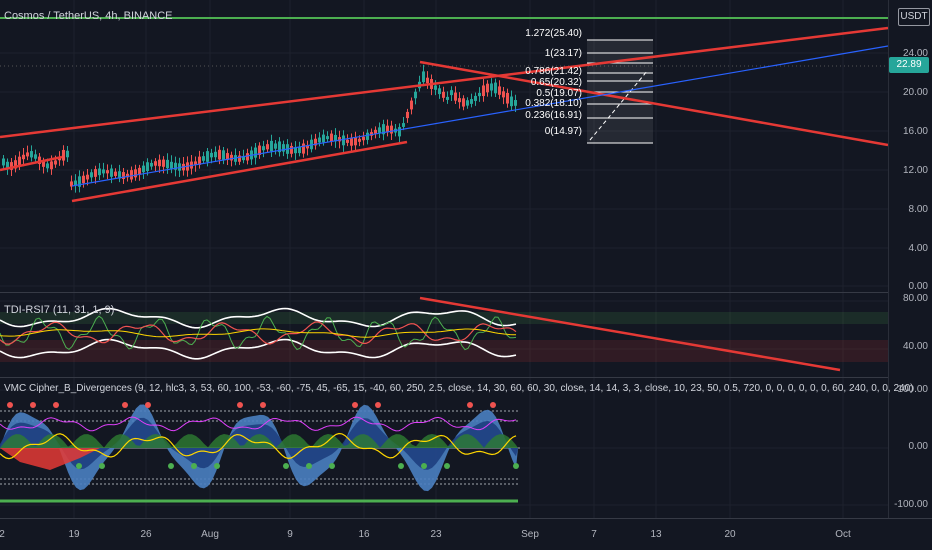  What do you see at coordinates (918, 286) in the screenshot?
I see `price-axis-label: 0.00` at bounding box center [918, 286].